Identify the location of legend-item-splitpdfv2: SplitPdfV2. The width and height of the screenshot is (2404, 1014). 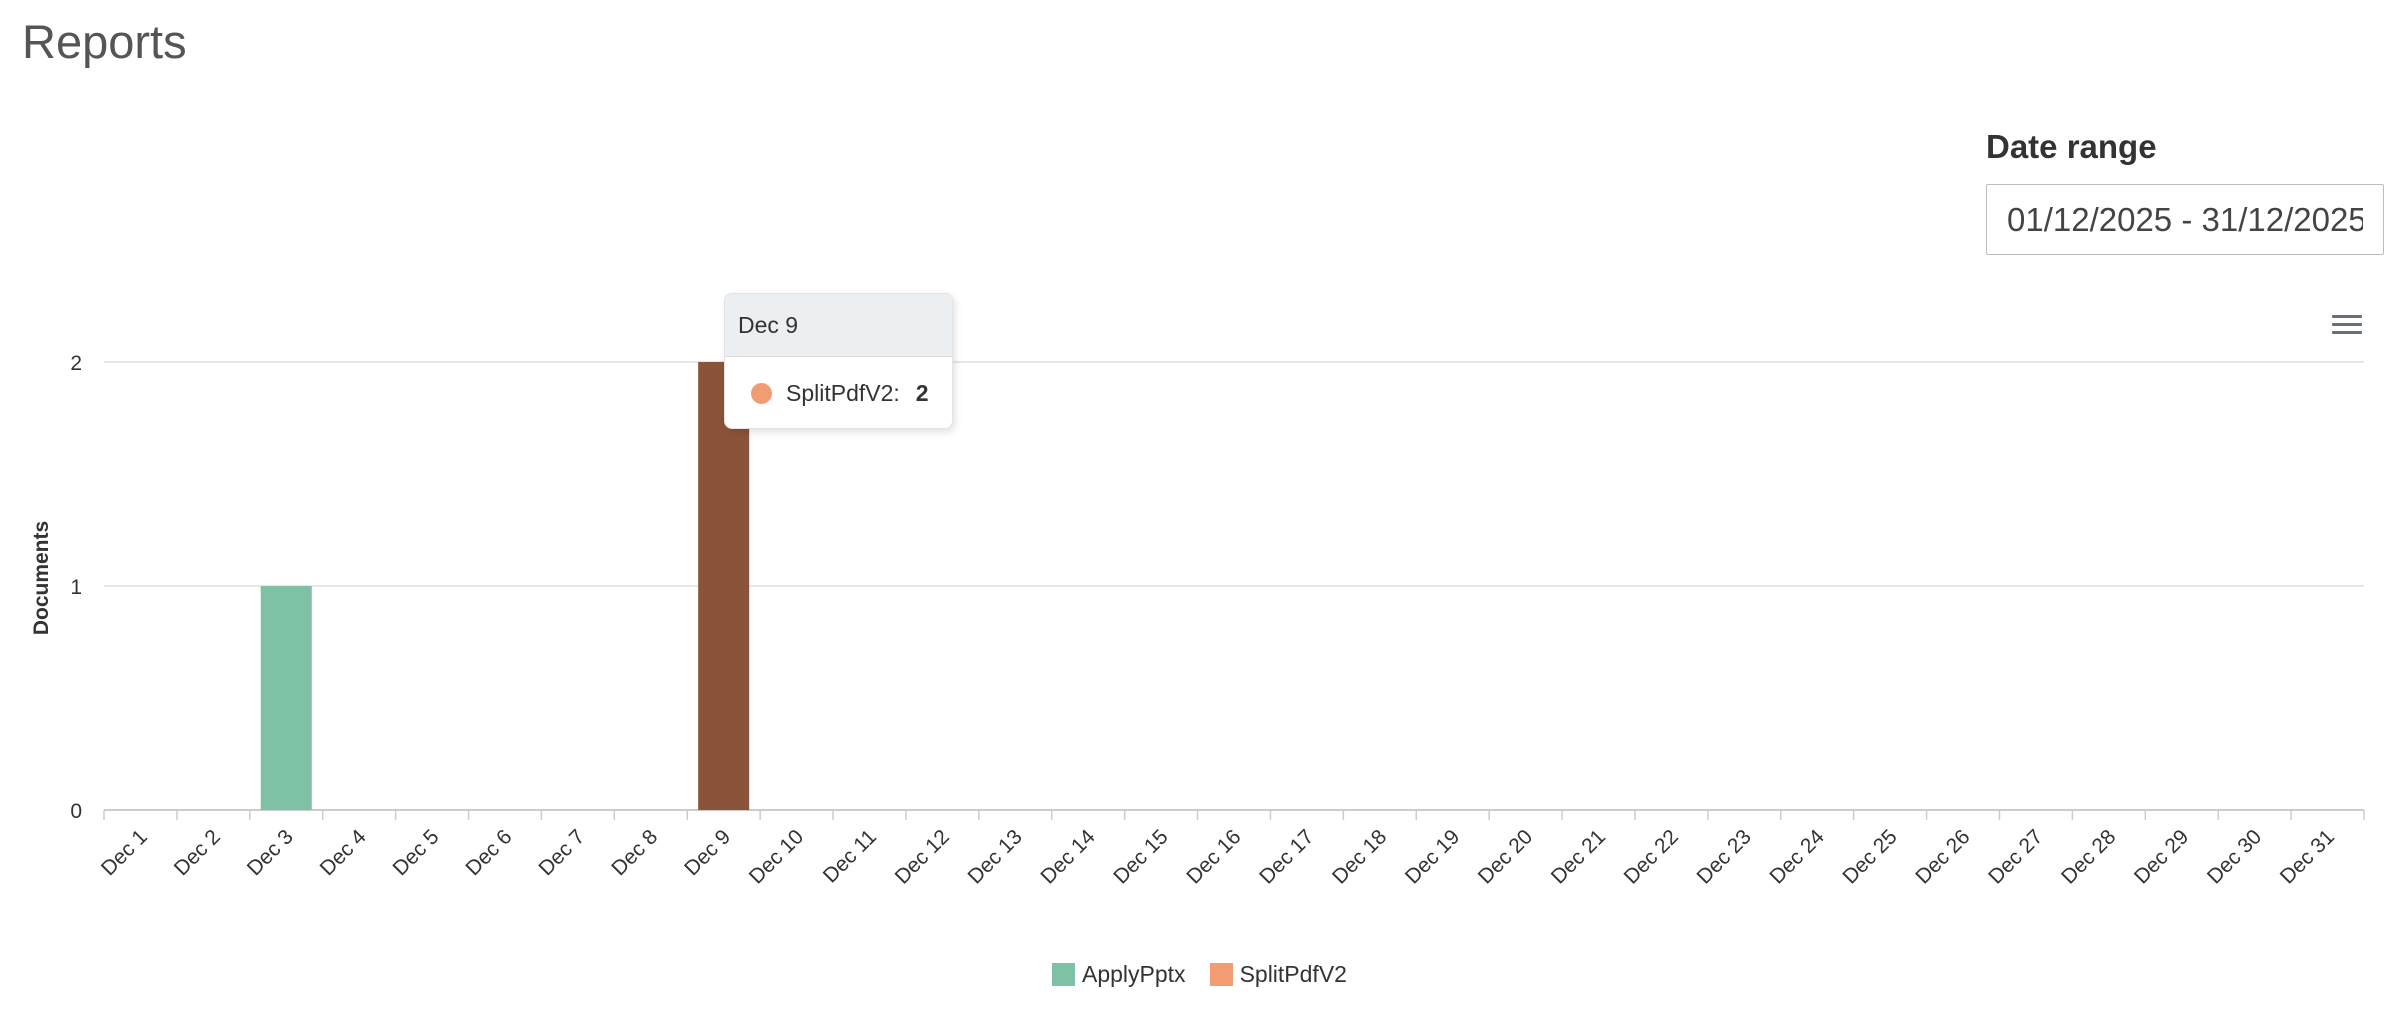
(1278, 974).